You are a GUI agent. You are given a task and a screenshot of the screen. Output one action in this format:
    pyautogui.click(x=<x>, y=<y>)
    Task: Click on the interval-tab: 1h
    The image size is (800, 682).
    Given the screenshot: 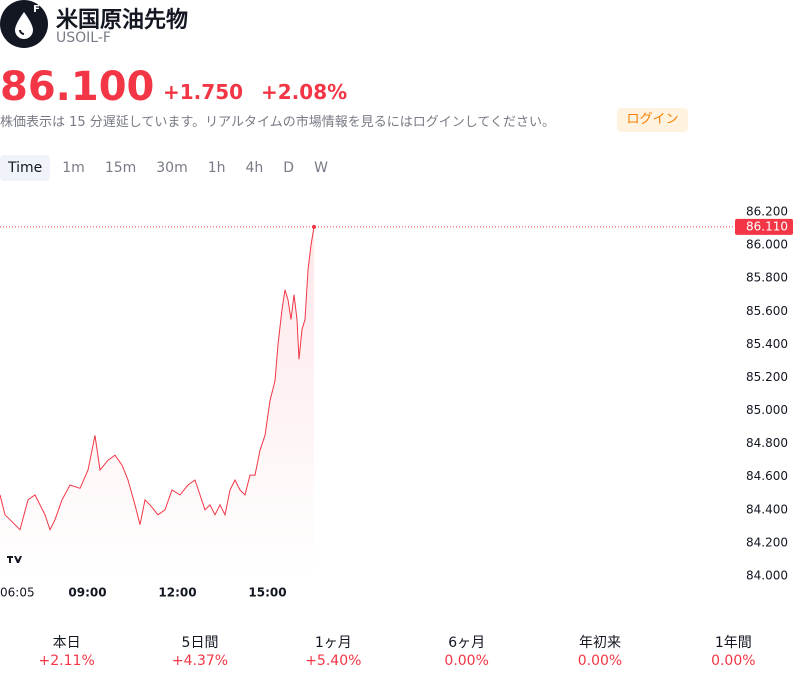 What is the action you would take?
    pyautogui.click(x=216, y=168)
    